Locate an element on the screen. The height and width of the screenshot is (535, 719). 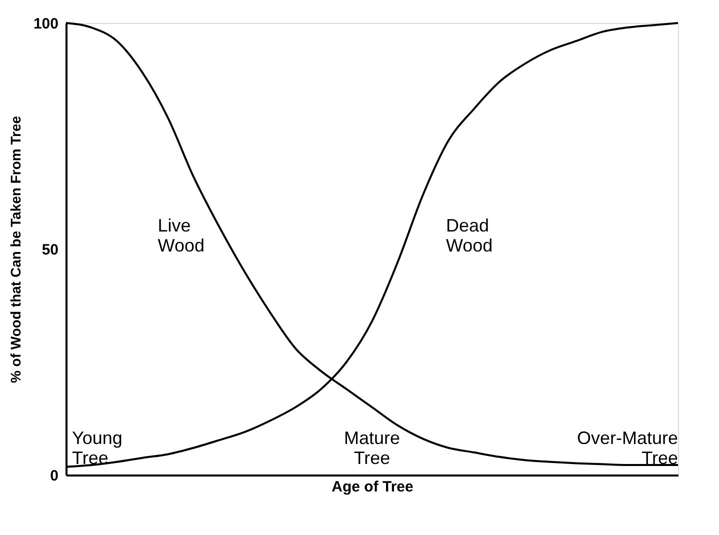
y-axis-title: % of Wood that Can be Taken From Tree is located at coordinates (15, 250).